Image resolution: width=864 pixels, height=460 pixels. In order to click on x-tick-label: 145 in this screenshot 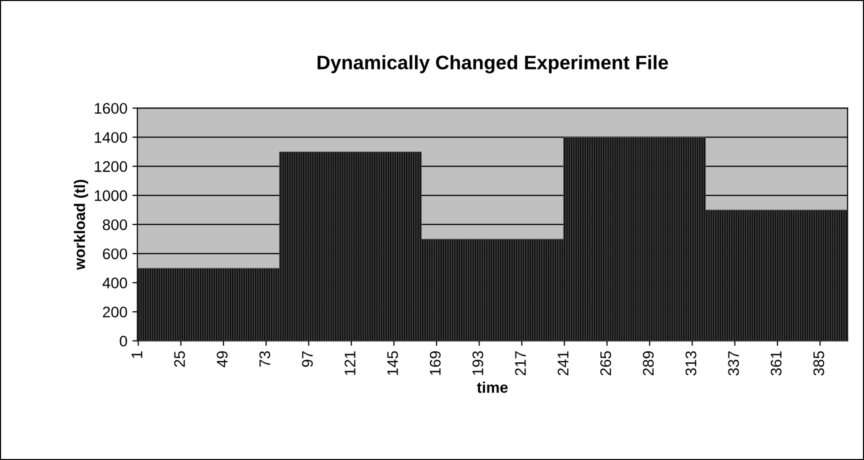, I will do `click(392, 363)`.